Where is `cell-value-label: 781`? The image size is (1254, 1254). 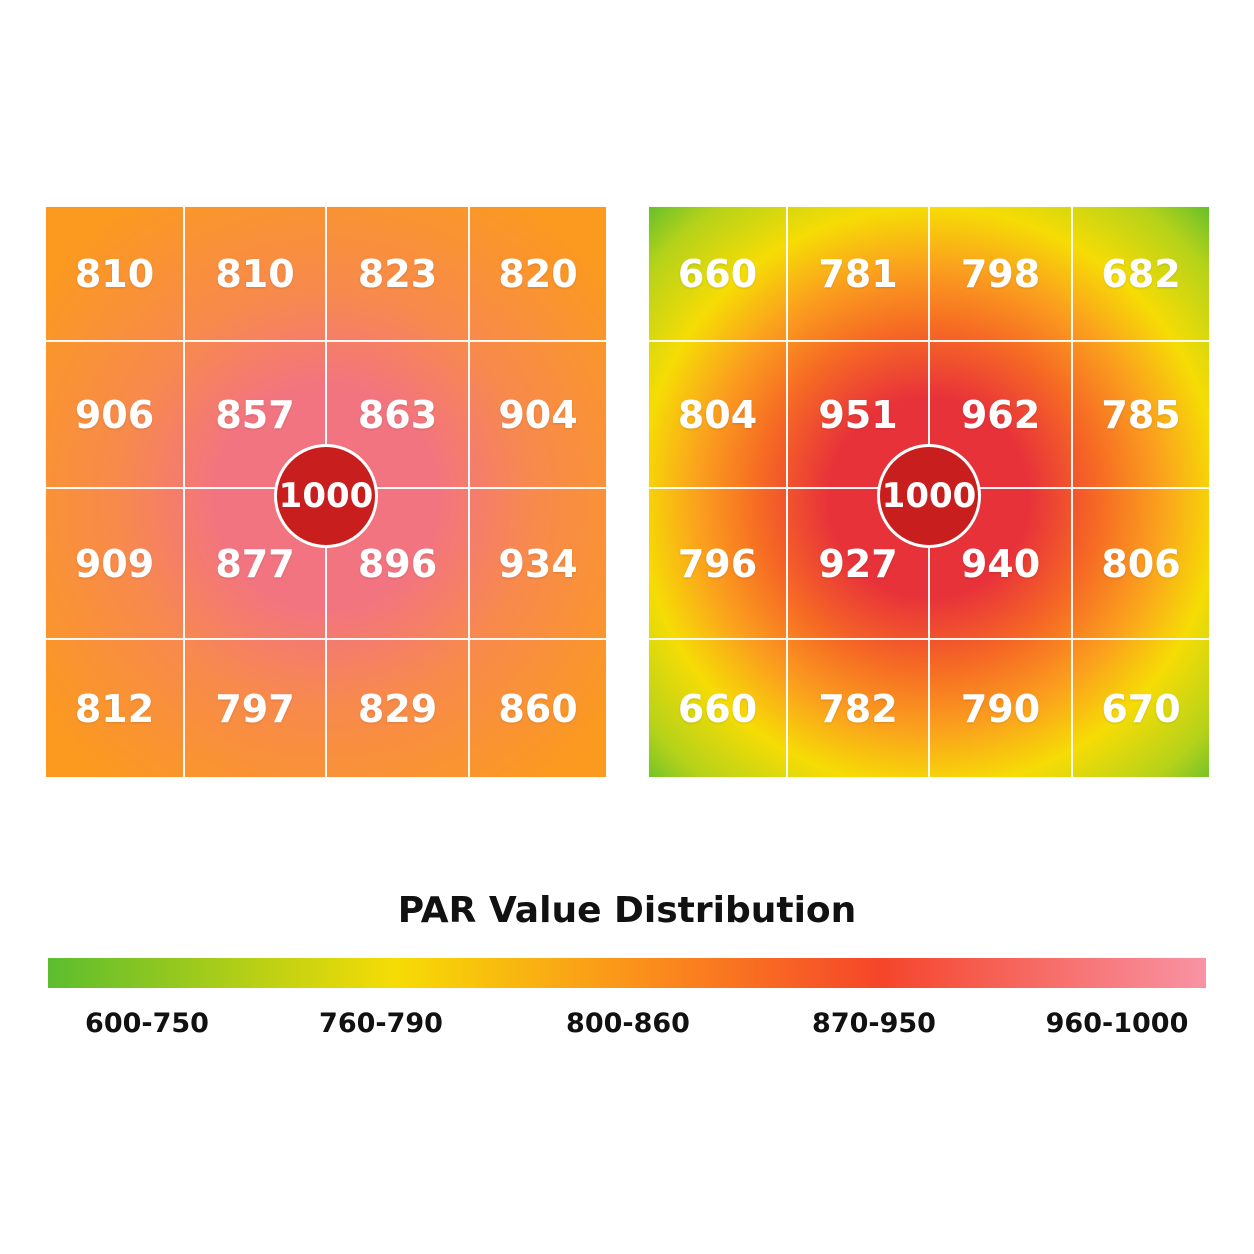
cell-value-label: 781 is located at coordinates (858, 273).